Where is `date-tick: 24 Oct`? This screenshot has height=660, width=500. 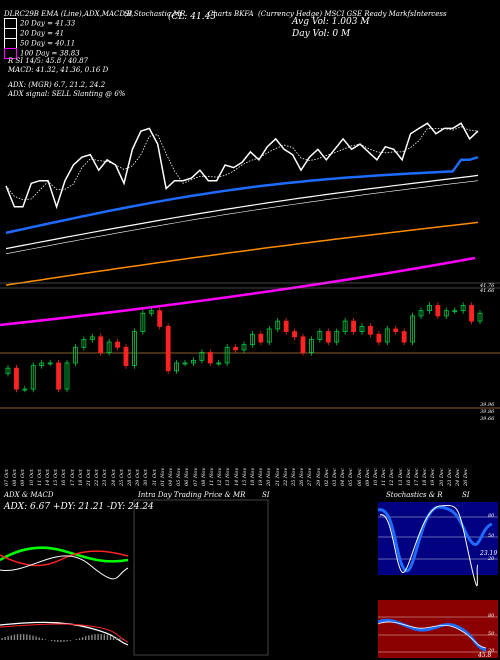 date-tick: 24 Oct is located at coordinates (113, 477).